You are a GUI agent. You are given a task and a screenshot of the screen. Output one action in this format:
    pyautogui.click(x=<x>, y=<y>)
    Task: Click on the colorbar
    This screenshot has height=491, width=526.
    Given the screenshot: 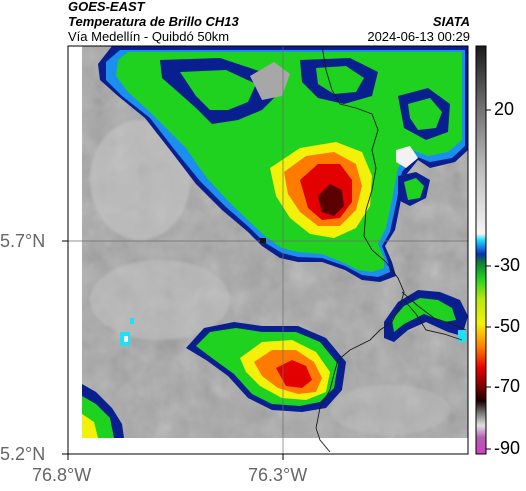 What is the action you would take?
    pyautogui.click(x=483, y=250)
    